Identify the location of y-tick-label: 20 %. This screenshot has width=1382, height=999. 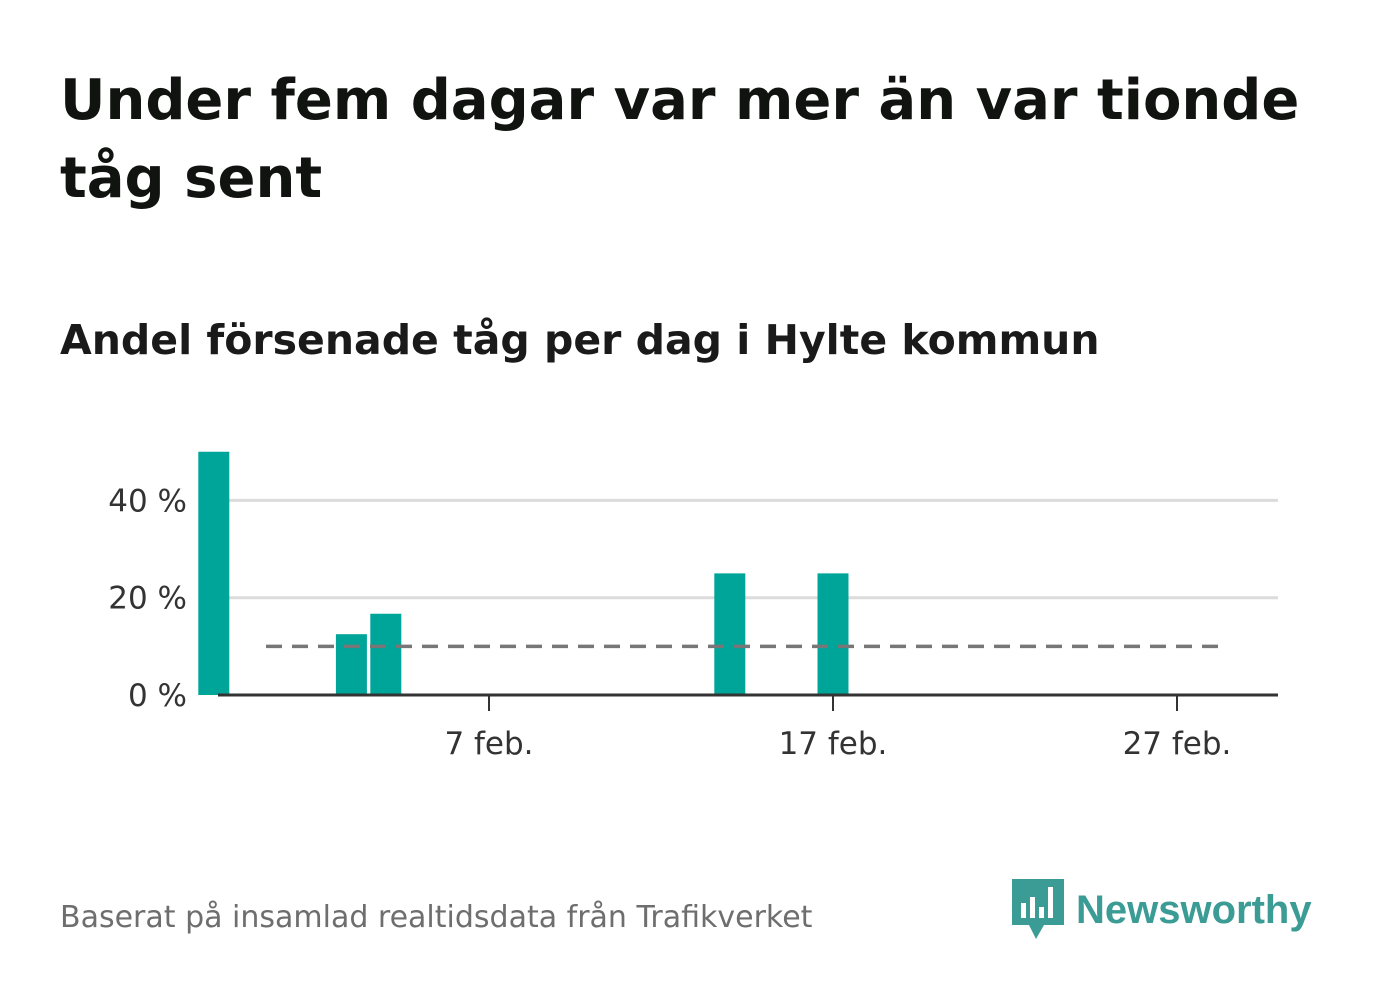
(147, 599).